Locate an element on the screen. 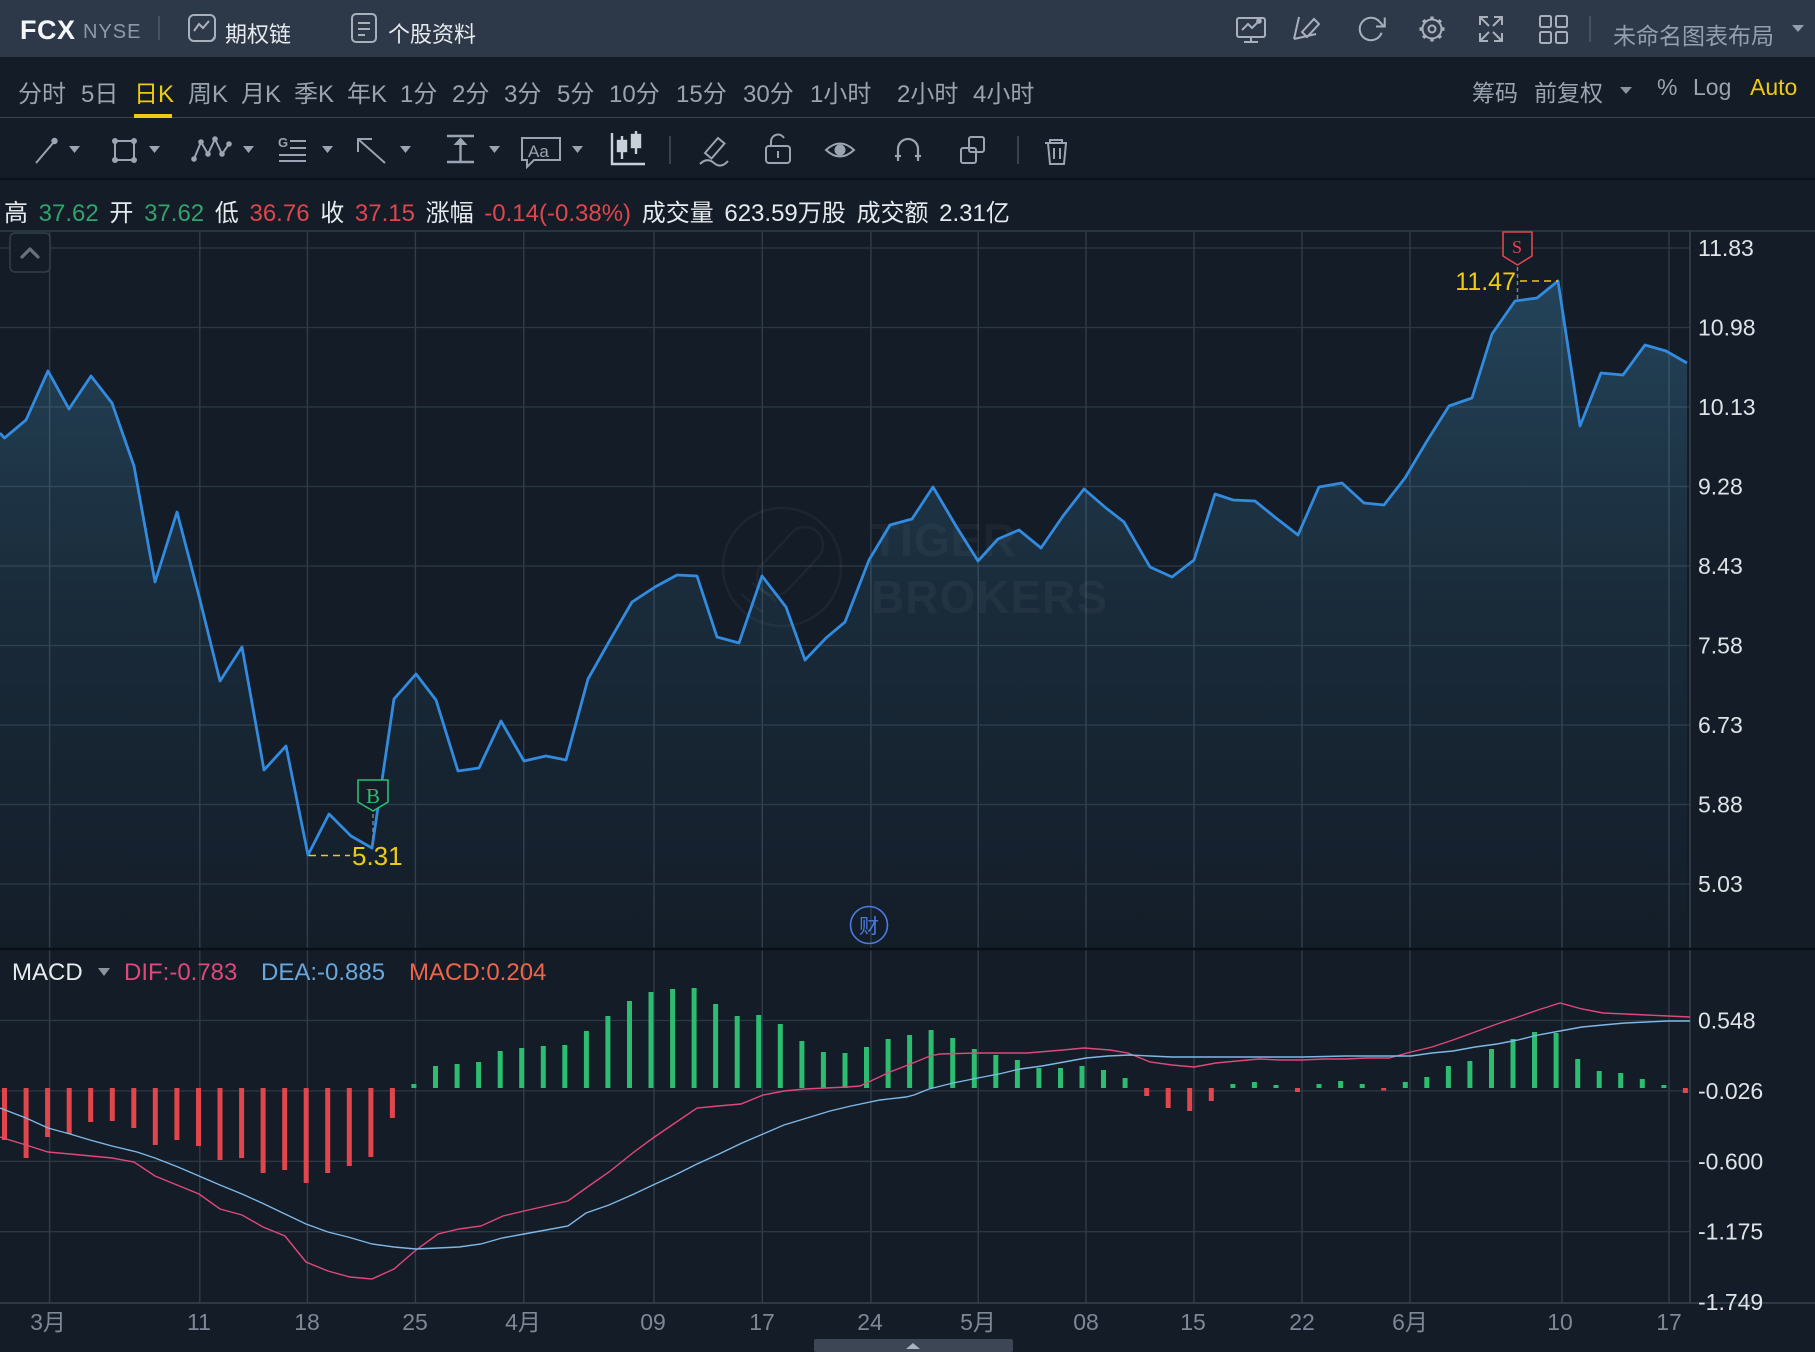  svg-text: 5.88 is located at coordinates (1720, 805).